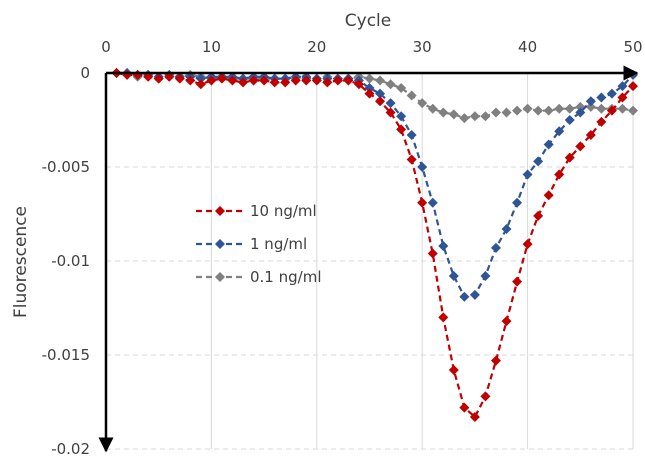  I want to click on legend: 10 ng/ml 1 ng/ml 0.1 ng/ml, so click(258, 244).